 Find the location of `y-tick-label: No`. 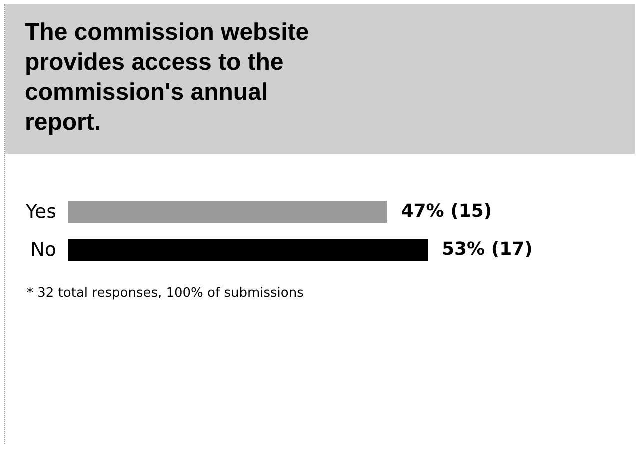

y-tick-label: No is located at coordinates (43, 250).